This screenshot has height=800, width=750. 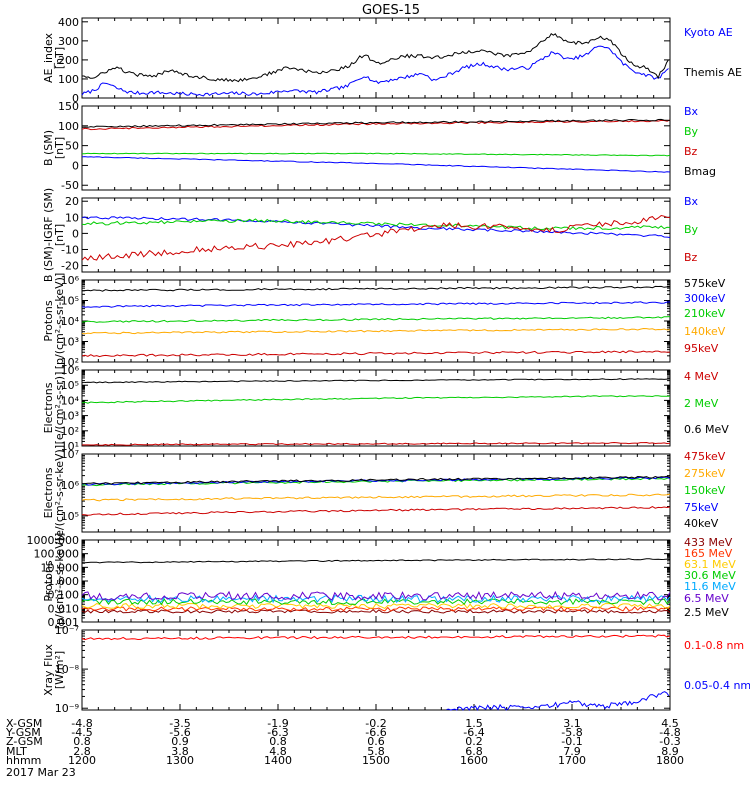 What do you see at coordinates (81, 732) in the screenshot?
I see `footer-cell: -4.5` at bounding box center [81, 732].